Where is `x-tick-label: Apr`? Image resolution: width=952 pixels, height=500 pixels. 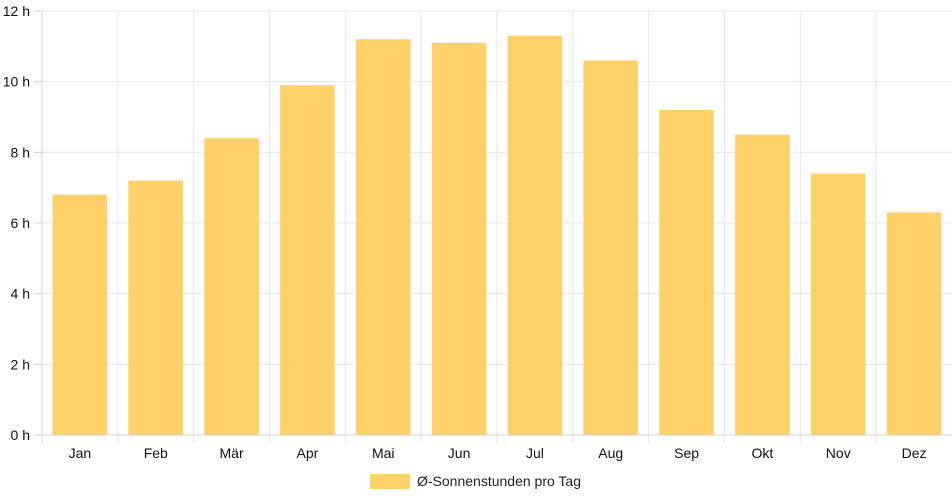 x-tick-label: Apr is located at coordinates (308, 453).